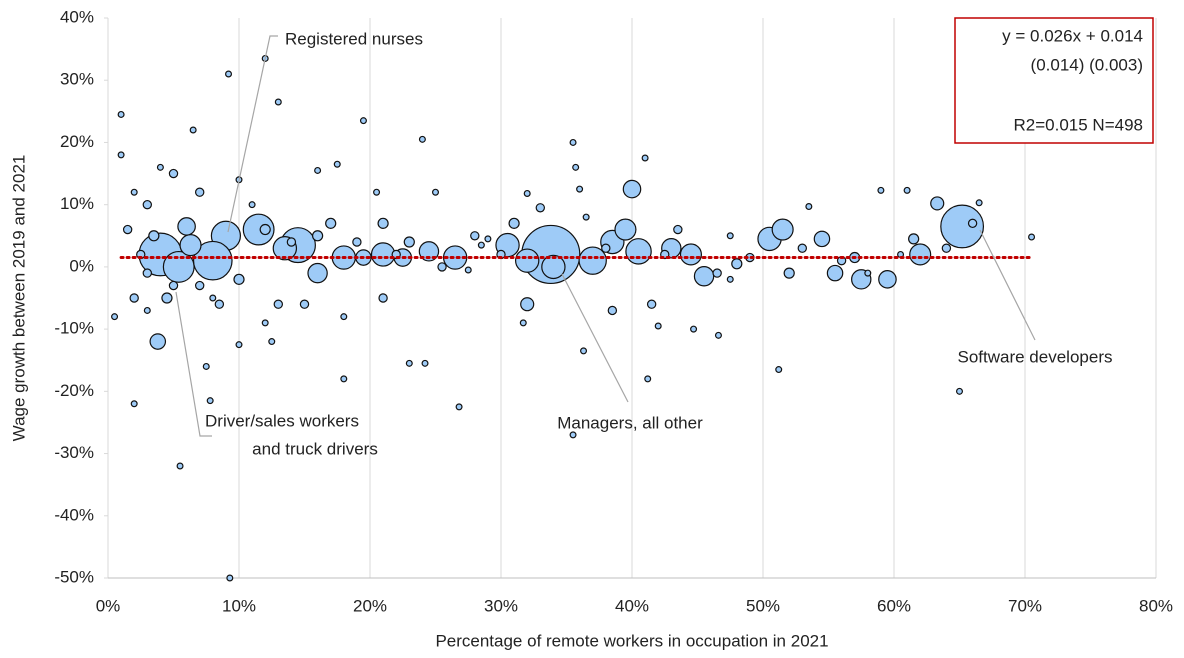 This screenshot has width=1184, height=658. Describe the element at coordinates (77, 141) in the screenshot. I see `y-tick-label: 20%` at that location.